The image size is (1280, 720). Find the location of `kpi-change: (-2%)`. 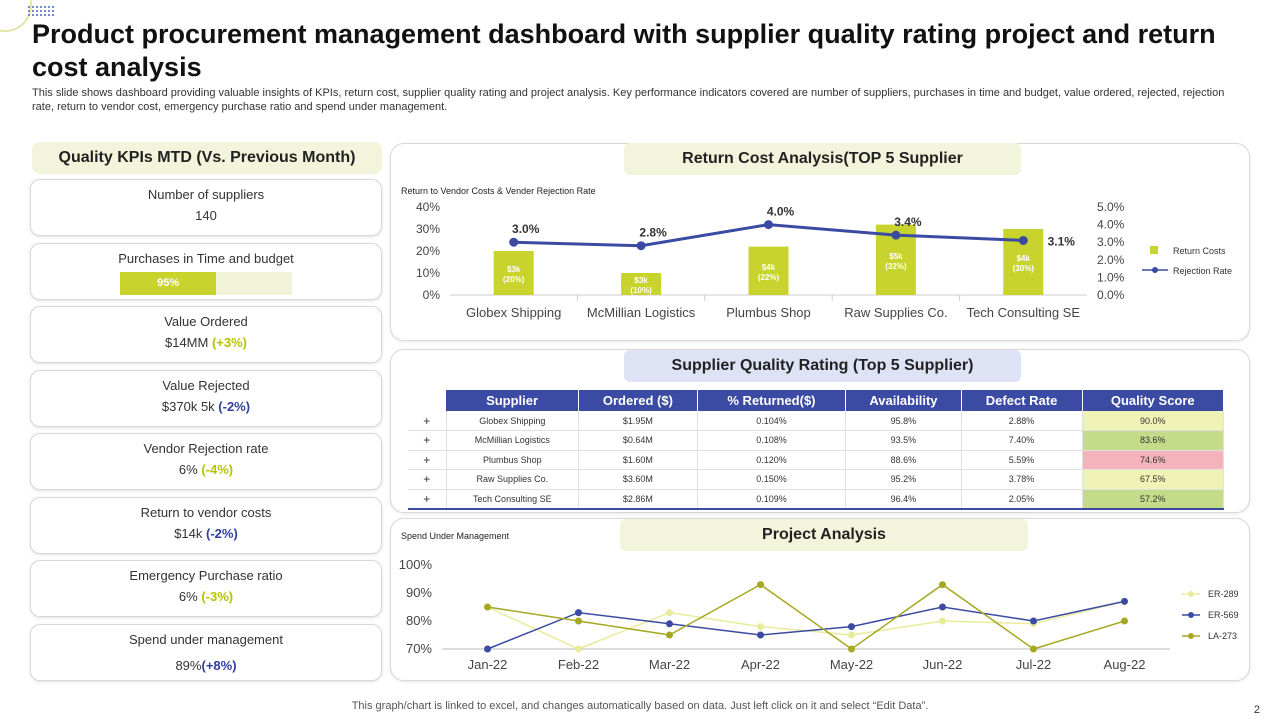

kpi-change: (-2%) is located at coordinates (222, 533).